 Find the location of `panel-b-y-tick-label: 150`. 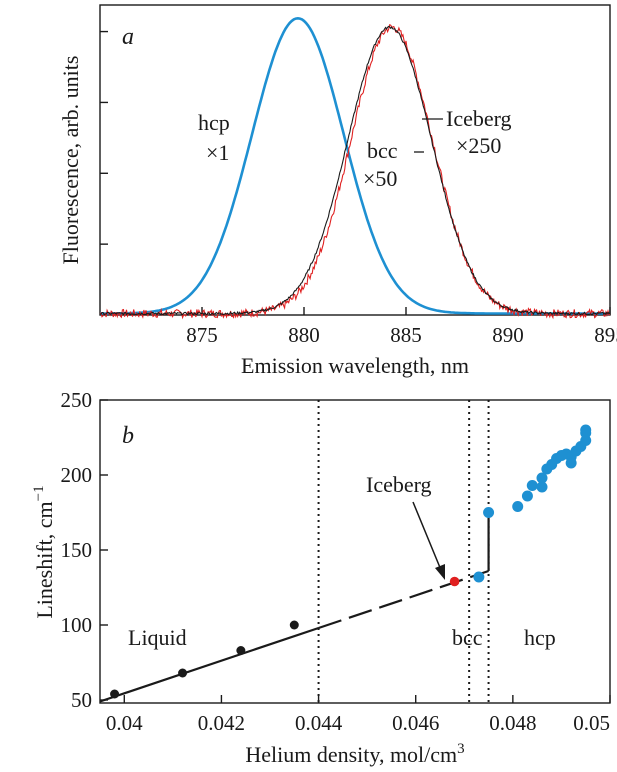

panel-b-y-tick-label: 150 is located at coordinates (77, 550).